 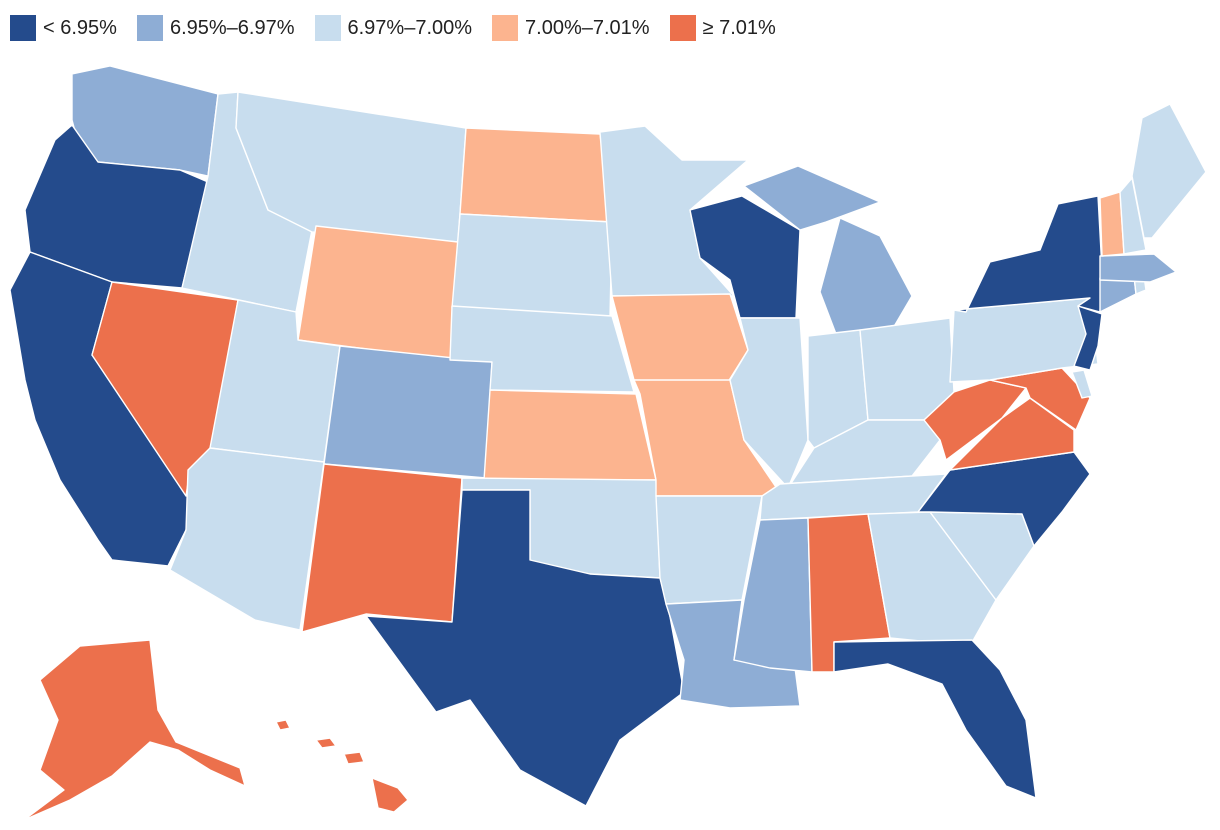 What do you see at coordinates (680, 338) in the screenshot?
I see `state-ia` at bounding box center [680, 338].